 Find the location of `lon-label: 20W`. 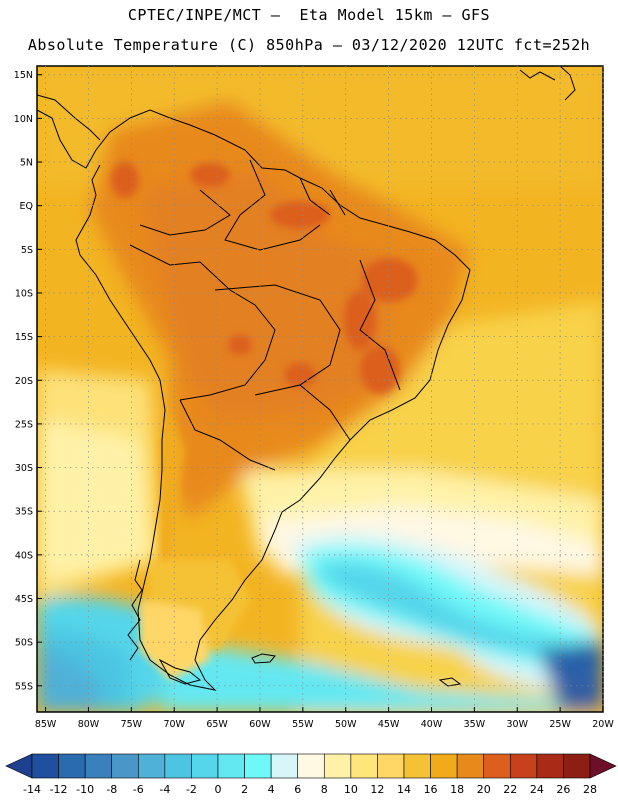

lon-label: 20W is located at coordinates (603, 724).